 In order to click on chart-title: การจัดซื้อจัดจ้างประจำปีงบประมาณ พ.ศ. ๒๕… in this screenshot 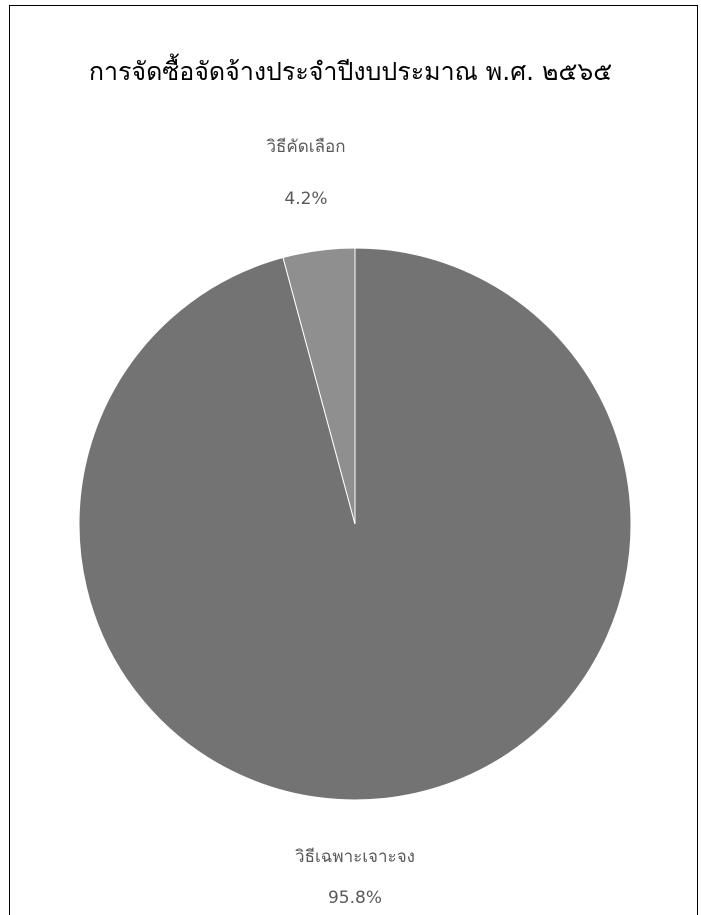, I will do `click(350, 71)`.